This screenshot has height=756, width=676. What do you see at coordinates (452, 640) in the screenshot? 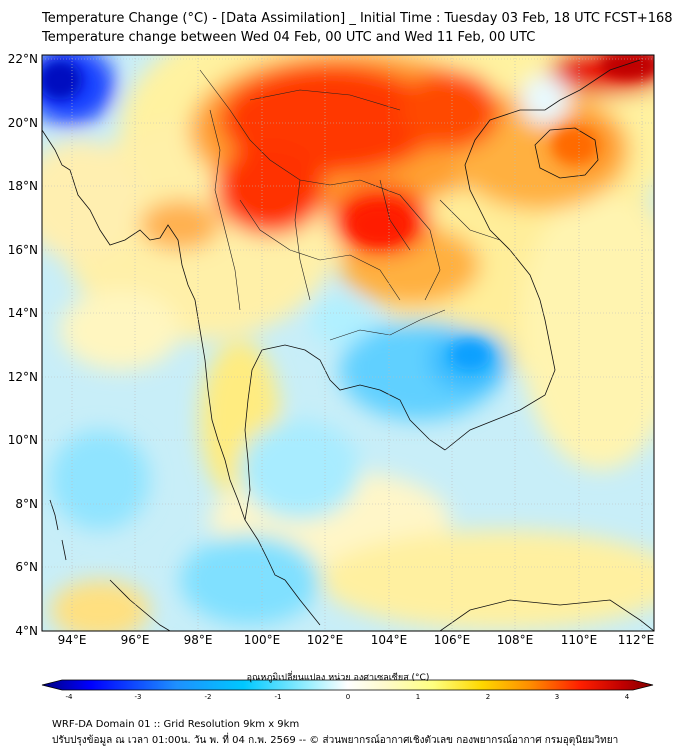
I see `lon-label: 106°E` at bounding box center [452, 640].